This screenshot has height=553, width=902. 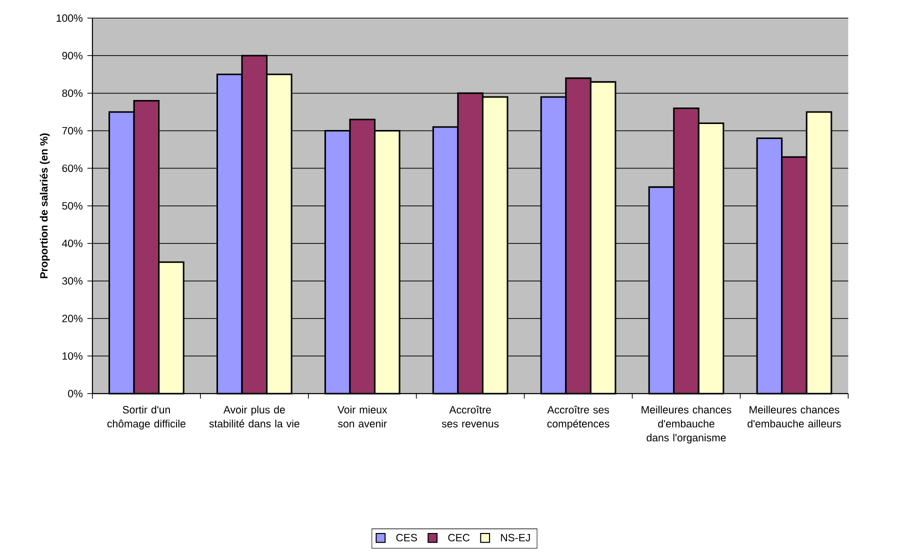 What do you see at coordinates (254, 417) in the screenshot?
I see `x-tick-label: Avoir plus de stabilité dans la vie` at bounding box center [254, 417].